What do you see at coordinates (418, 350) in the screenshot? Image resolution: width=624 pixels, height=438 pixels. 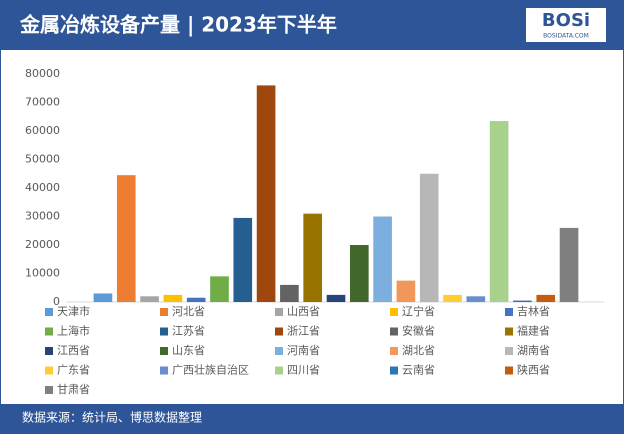 I see `legend-label: 湖北省` at bounding box center [418, 350].